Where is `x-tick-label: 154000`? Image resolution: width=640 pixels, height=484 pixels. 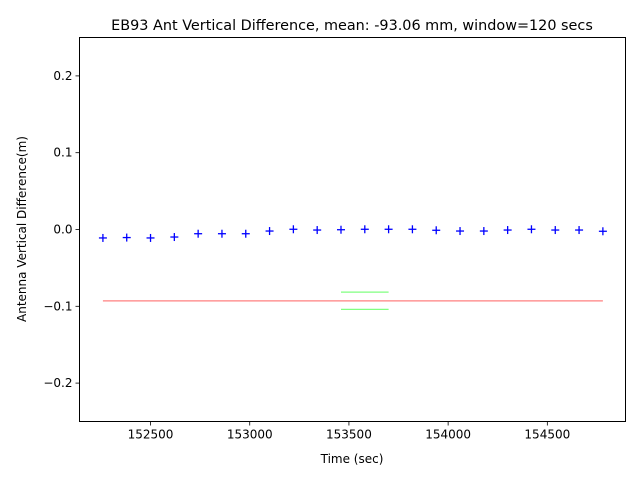 x-tick-label: 154000 is located at coordinates (448, 435).